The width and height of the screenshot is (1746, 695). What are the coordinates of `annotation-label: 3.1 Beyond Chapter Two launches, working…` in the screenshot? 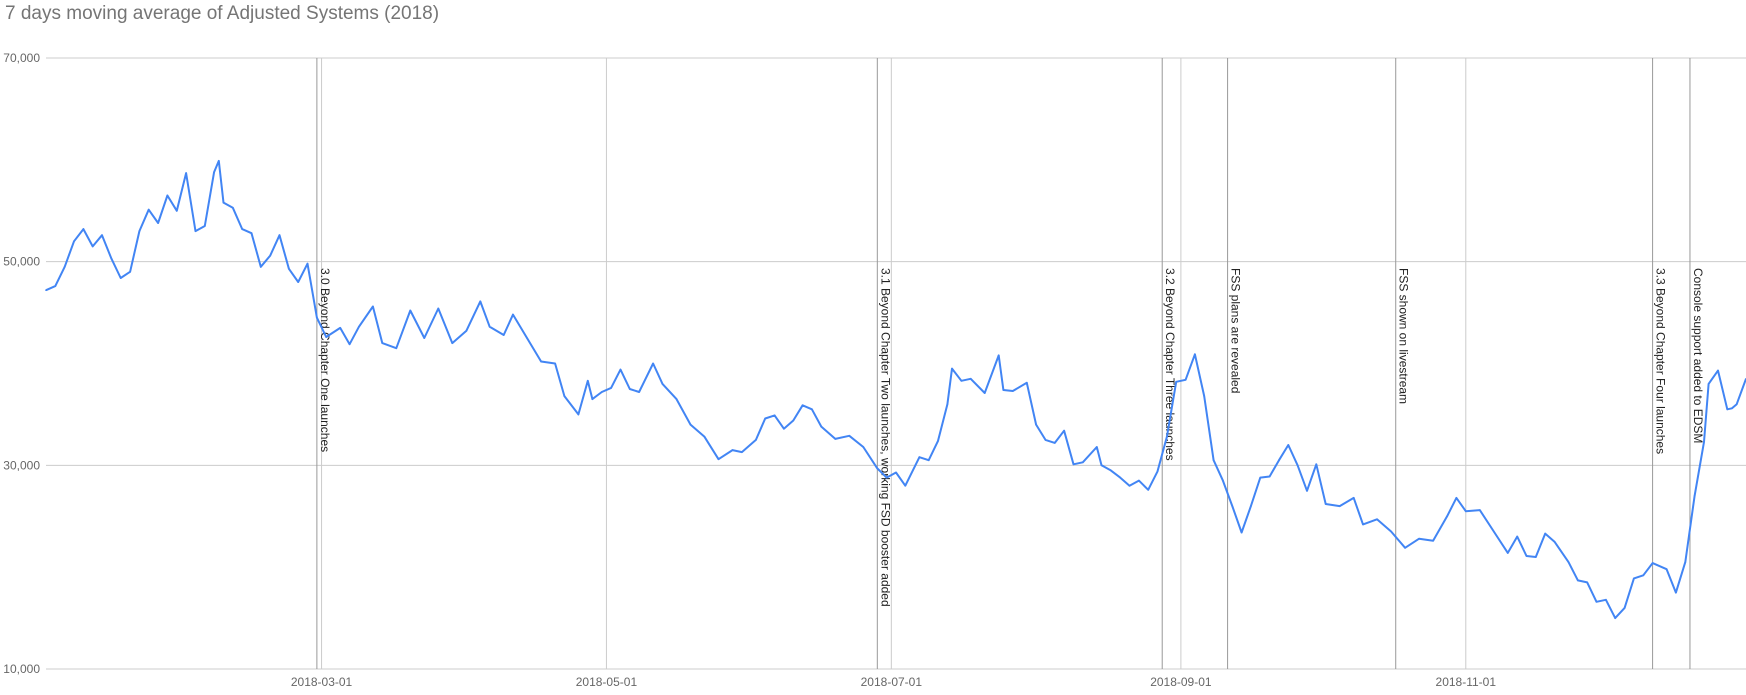 It's located at (885, 437).